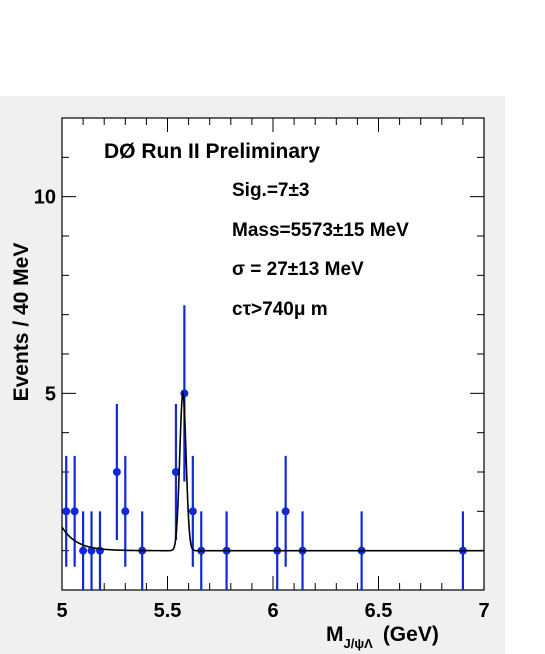 The height and width of the screenshot is (654, 545). What do you see at coordinates (212, 151) in the screenshot?
I see `experiment-label: DØ Run II Preliminary` at bounding box center [212, 151].